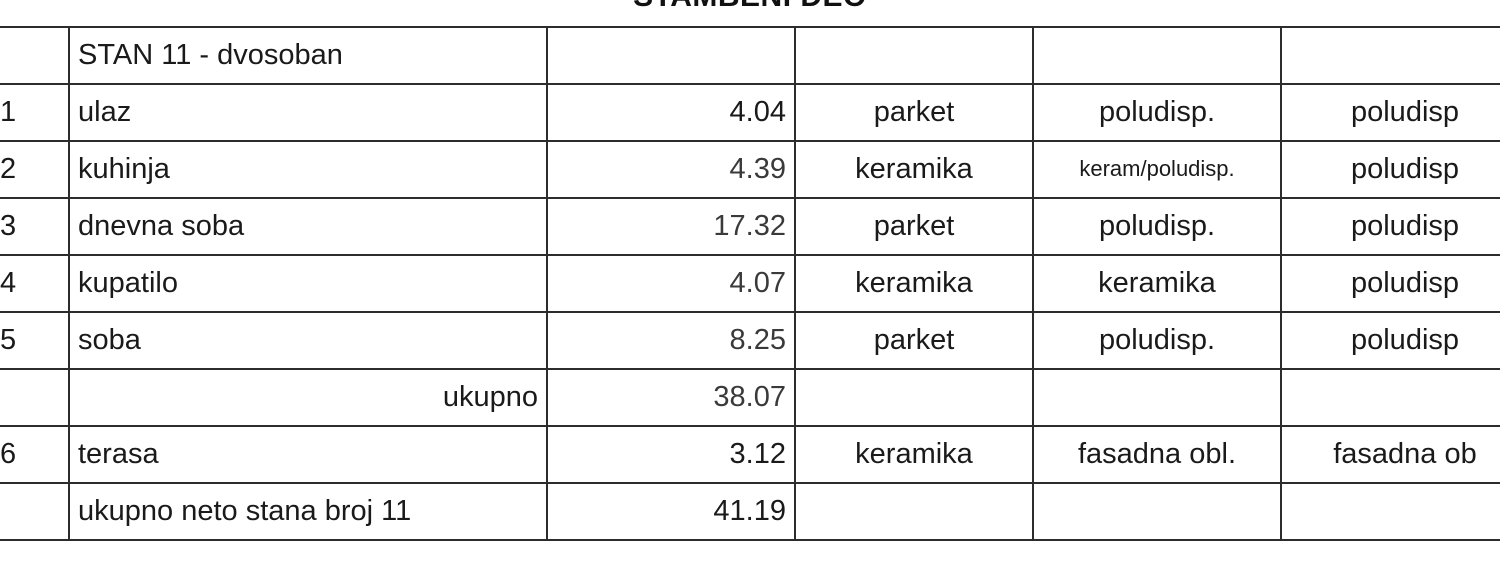 The image size is (1500, 563). I want to click on cell-room-name: ulaz, so click(308, 112).